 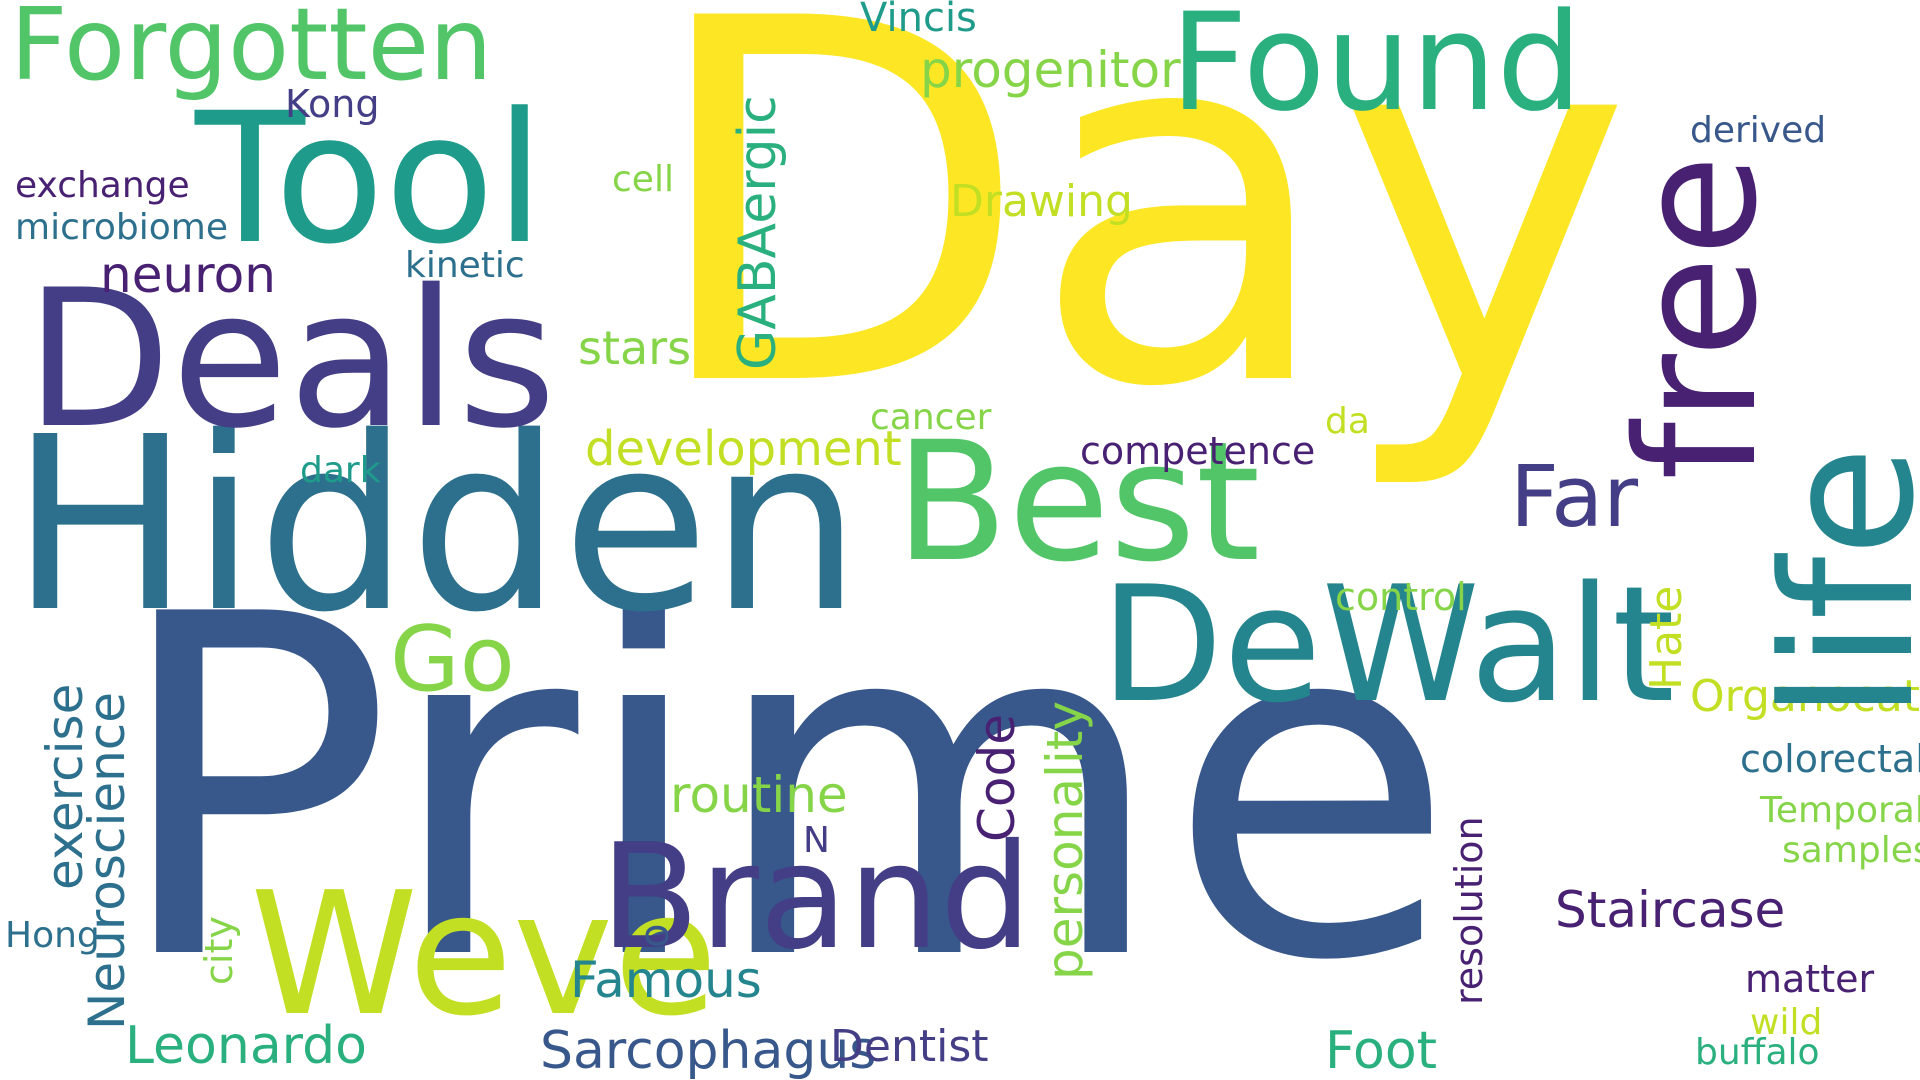 What do you see at coordinates (758, 232) in the screenshot?
I see `word-gabaergic: GABAergic` at bounding box center [758, 232].